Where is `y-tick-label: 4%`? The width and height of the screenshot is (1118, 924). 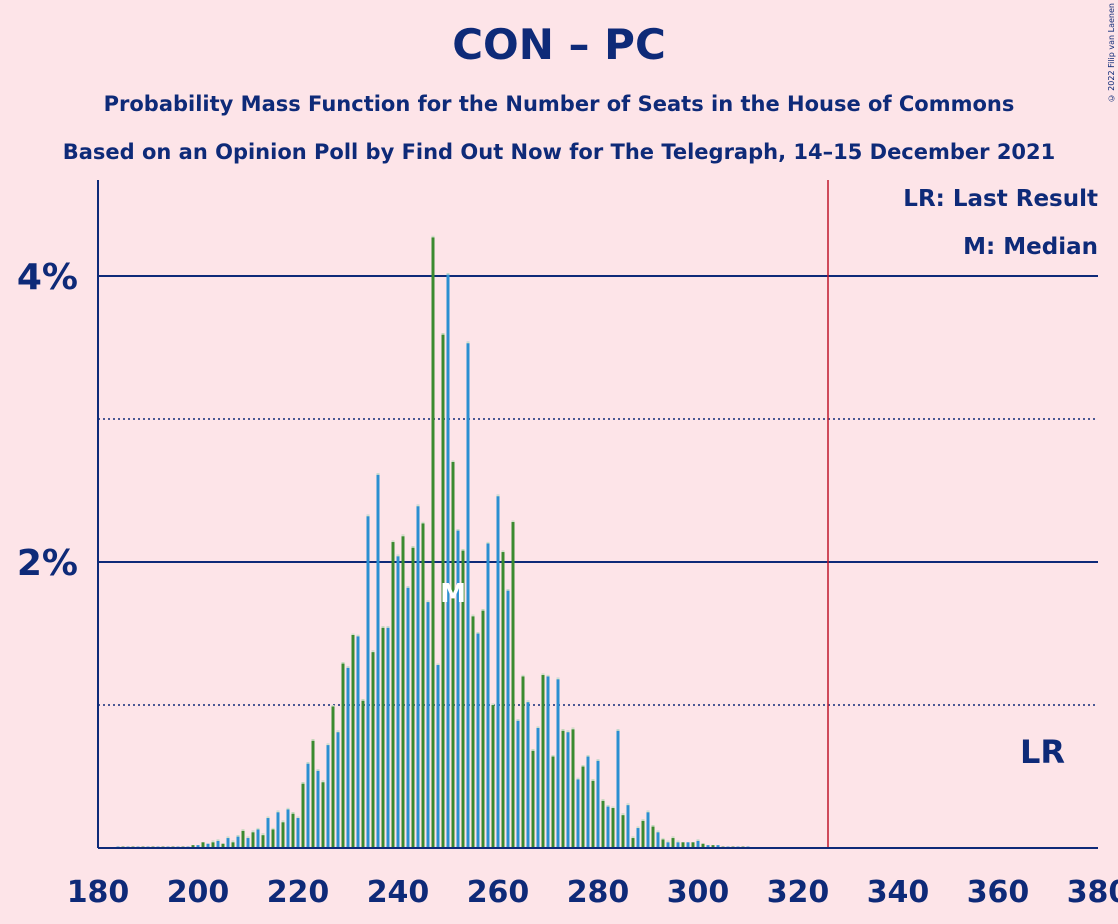
y-tick-label: 4% is located at coordinates (47, 277).